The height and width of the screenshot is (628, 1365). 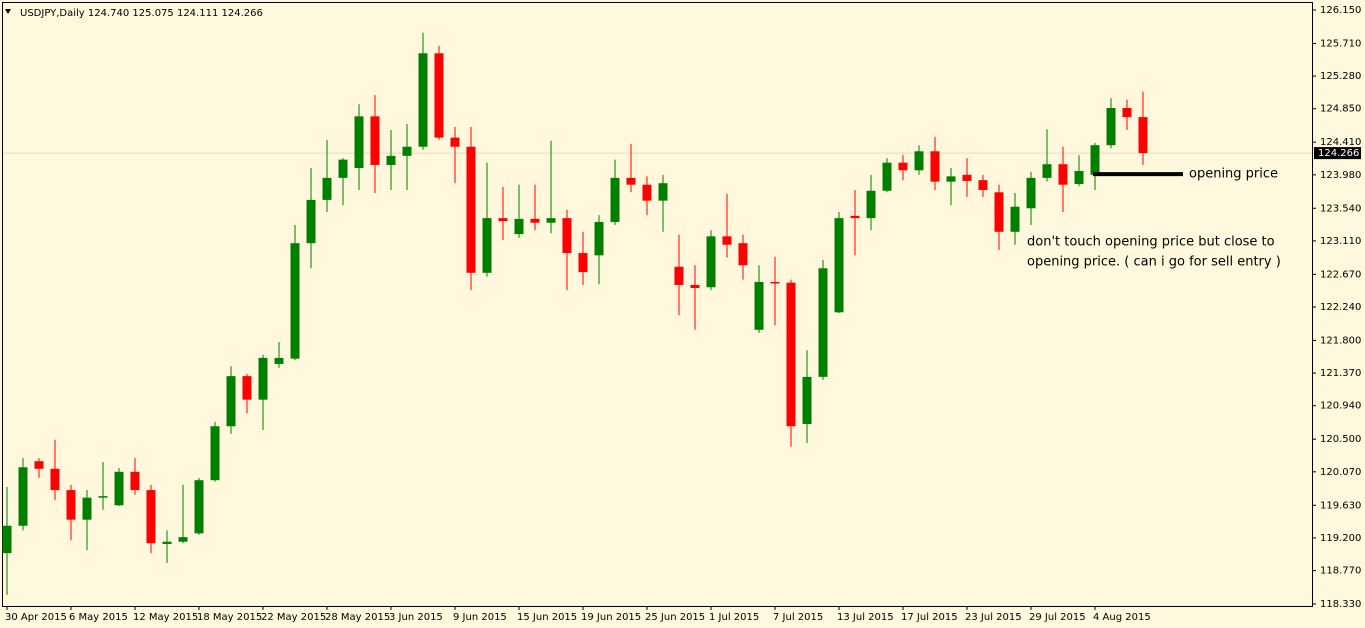 I want to click on x-tick-label: 18 May 2015, so click(x=229, y=617).